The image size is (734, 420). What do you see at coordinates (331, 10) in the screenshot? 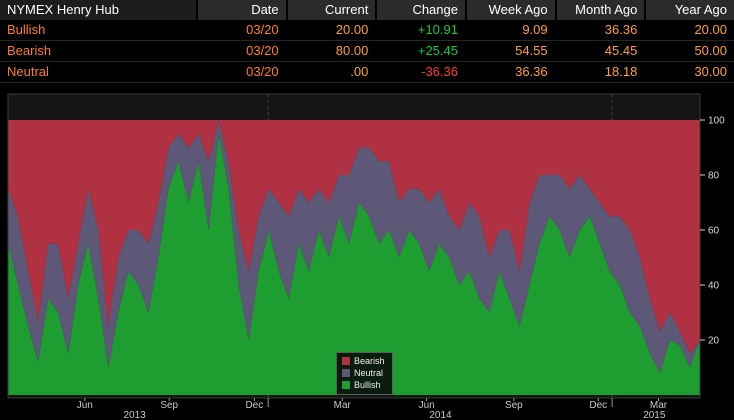
I see `col-header-current: Current` at bounding box center [331, 10].